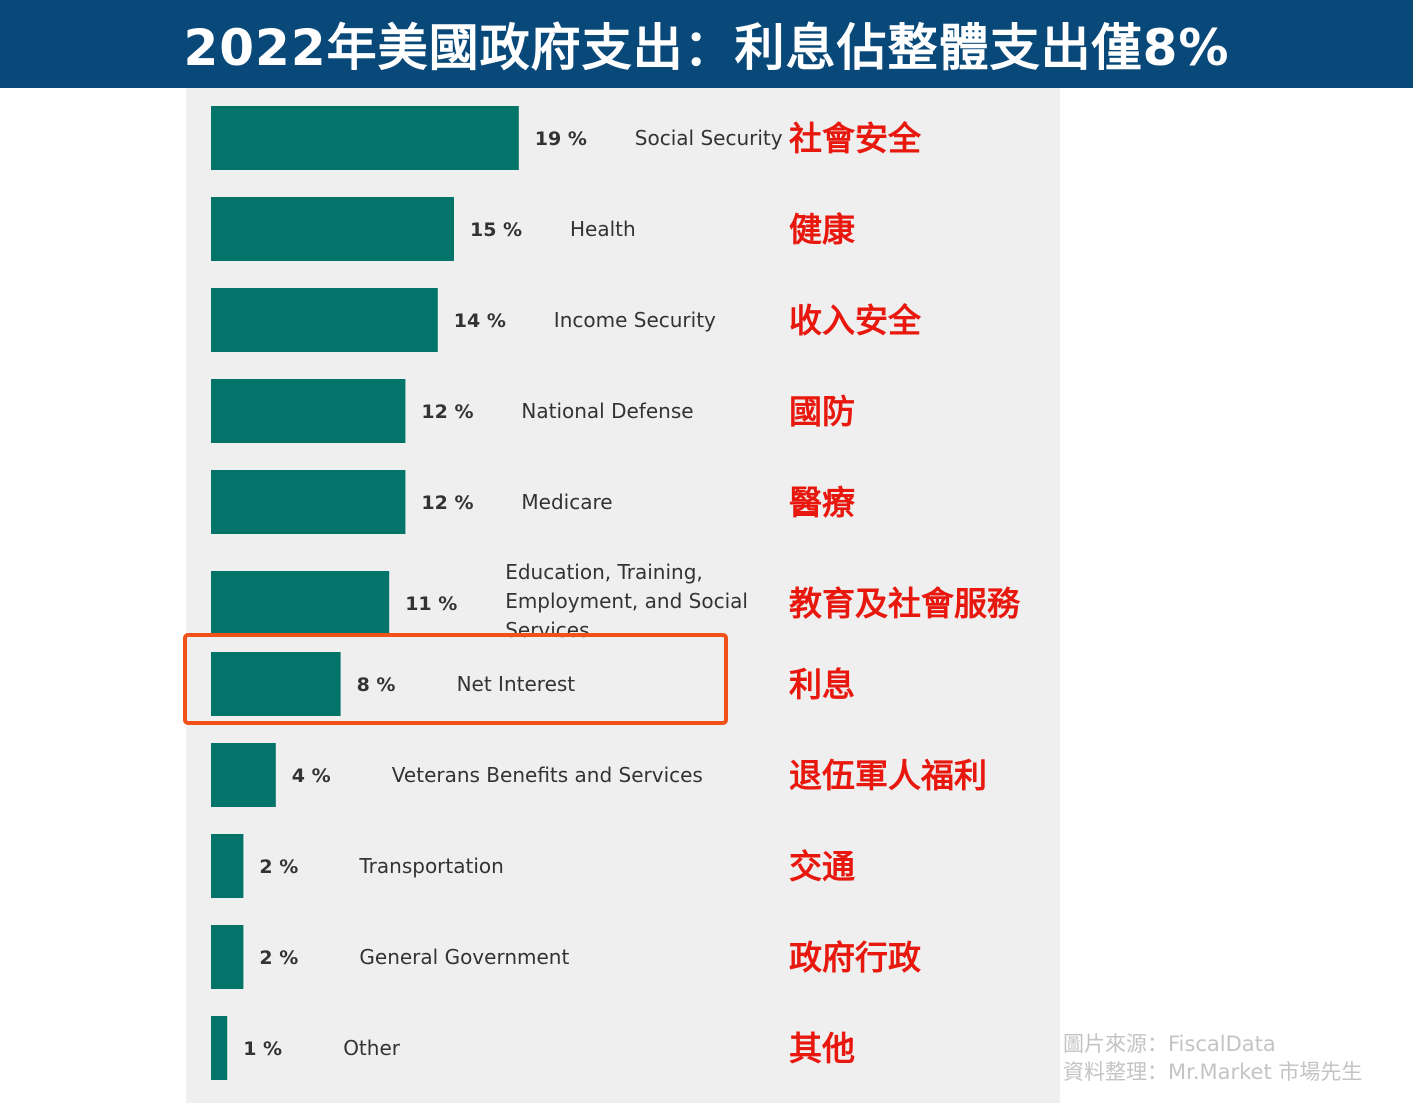 Image resolution: width=1413 pixels, height=1113 pixels. Describe the element at coordinates (709, 138) in the screenshot. I see `category-label-social-security: Social Security` at that location.